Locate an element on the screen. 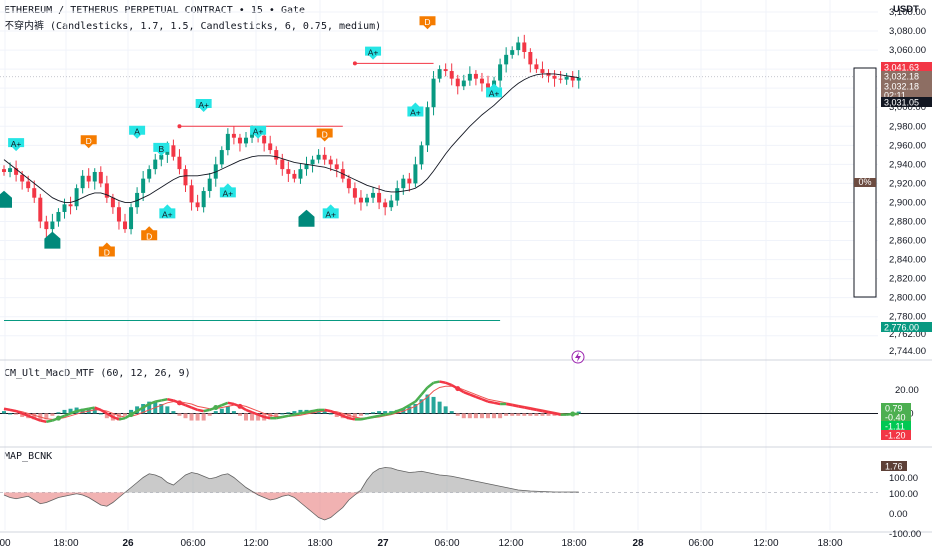  y-tick-label: 2,900.00 is located at coordinates (907, 202).